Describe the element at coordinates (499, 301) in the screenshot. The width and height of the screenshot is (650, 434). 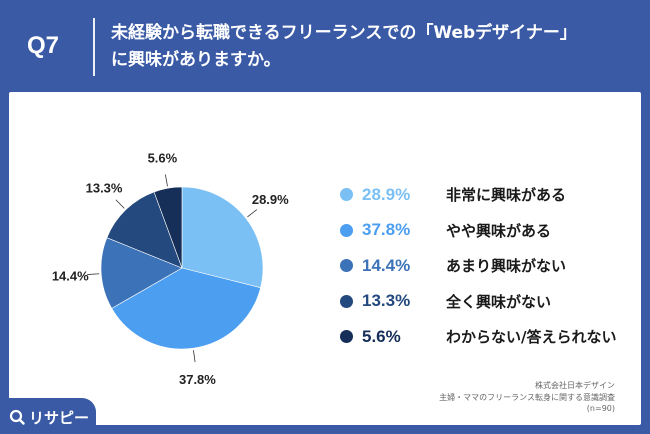
I see `legend-label: 全く興味がない` at that location.